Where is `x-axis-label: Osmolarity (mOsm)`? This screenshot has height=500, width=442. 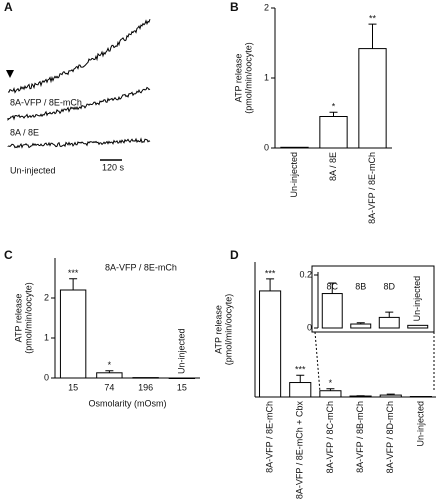 x-axis-label: Osmolarity (mOsm) is located at coordinates (128, 403).